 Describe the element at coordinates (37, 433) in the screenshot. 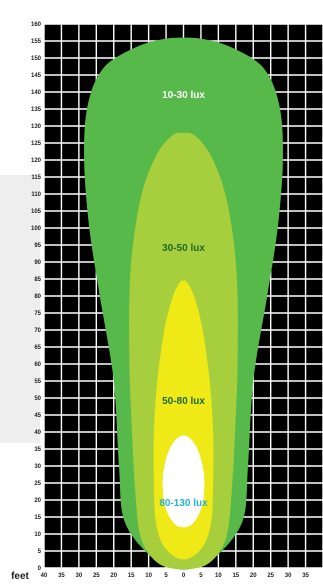

I see `y-tick-label: 40` at that location.